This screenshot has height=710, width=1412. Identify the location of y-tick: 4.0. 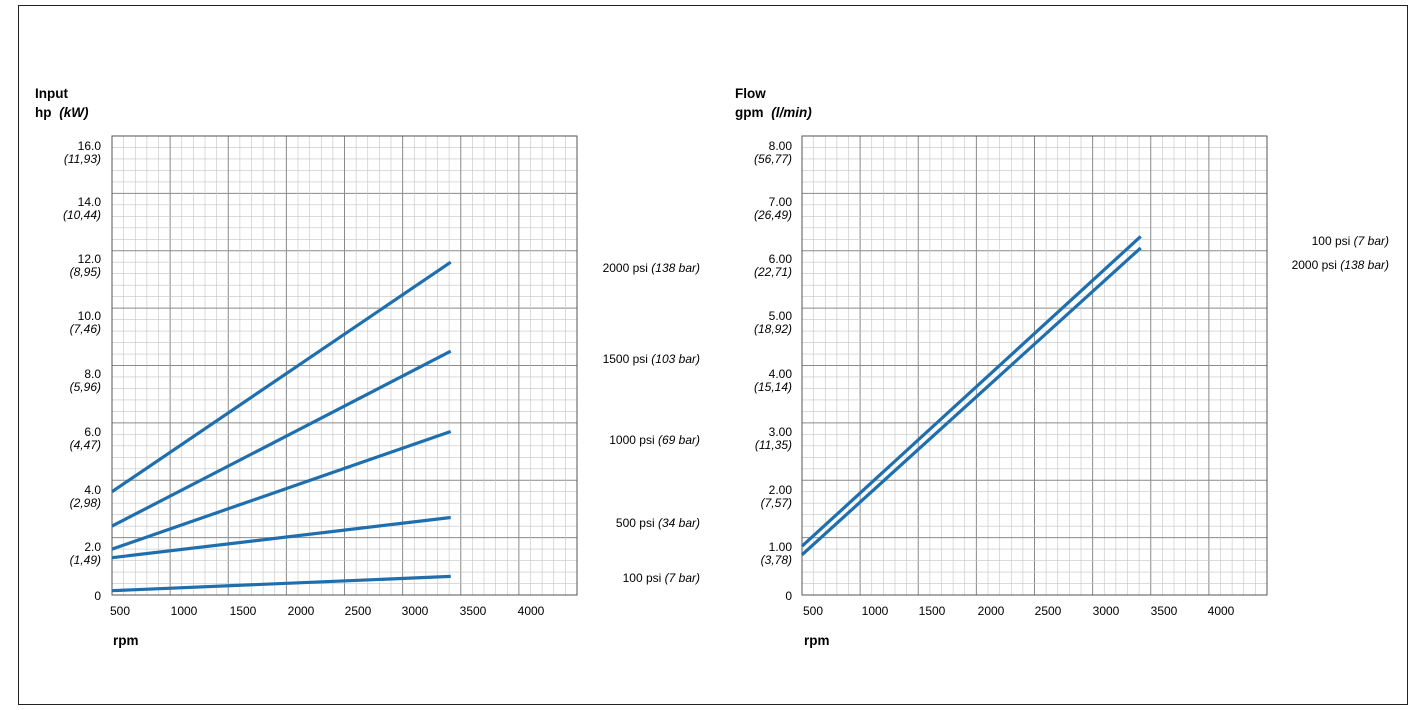
(92, 490).